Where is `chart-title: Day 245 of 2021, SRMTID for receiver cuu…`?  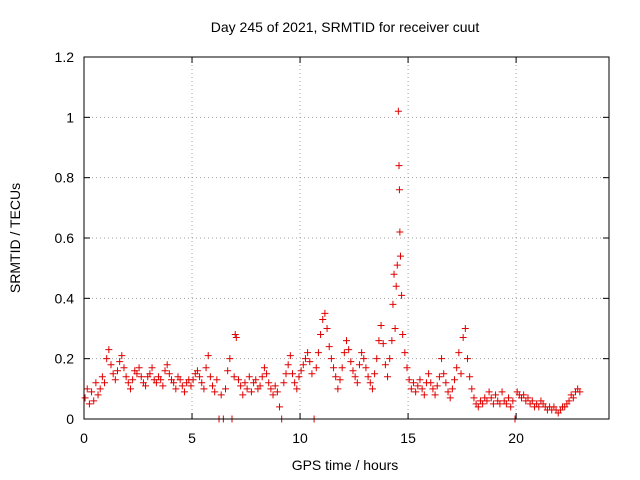 chart-title: Day 245 of 2021, SRMTID for receiver cuu… is located at coordinates (345, 27).